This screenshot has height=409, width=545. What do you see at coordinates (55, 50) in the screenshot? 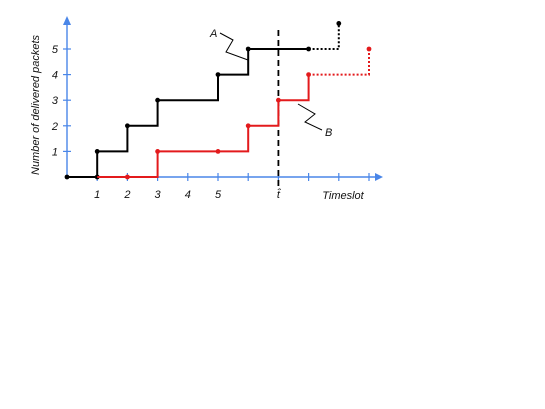
I see `y-tick-label: 5` at bounding box center [55, 50].